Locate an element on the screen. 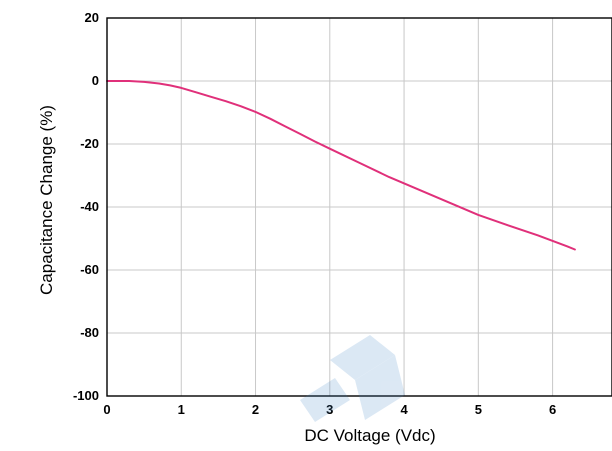  x-tick-label-0: 0 is located at coordinates (106, 409).